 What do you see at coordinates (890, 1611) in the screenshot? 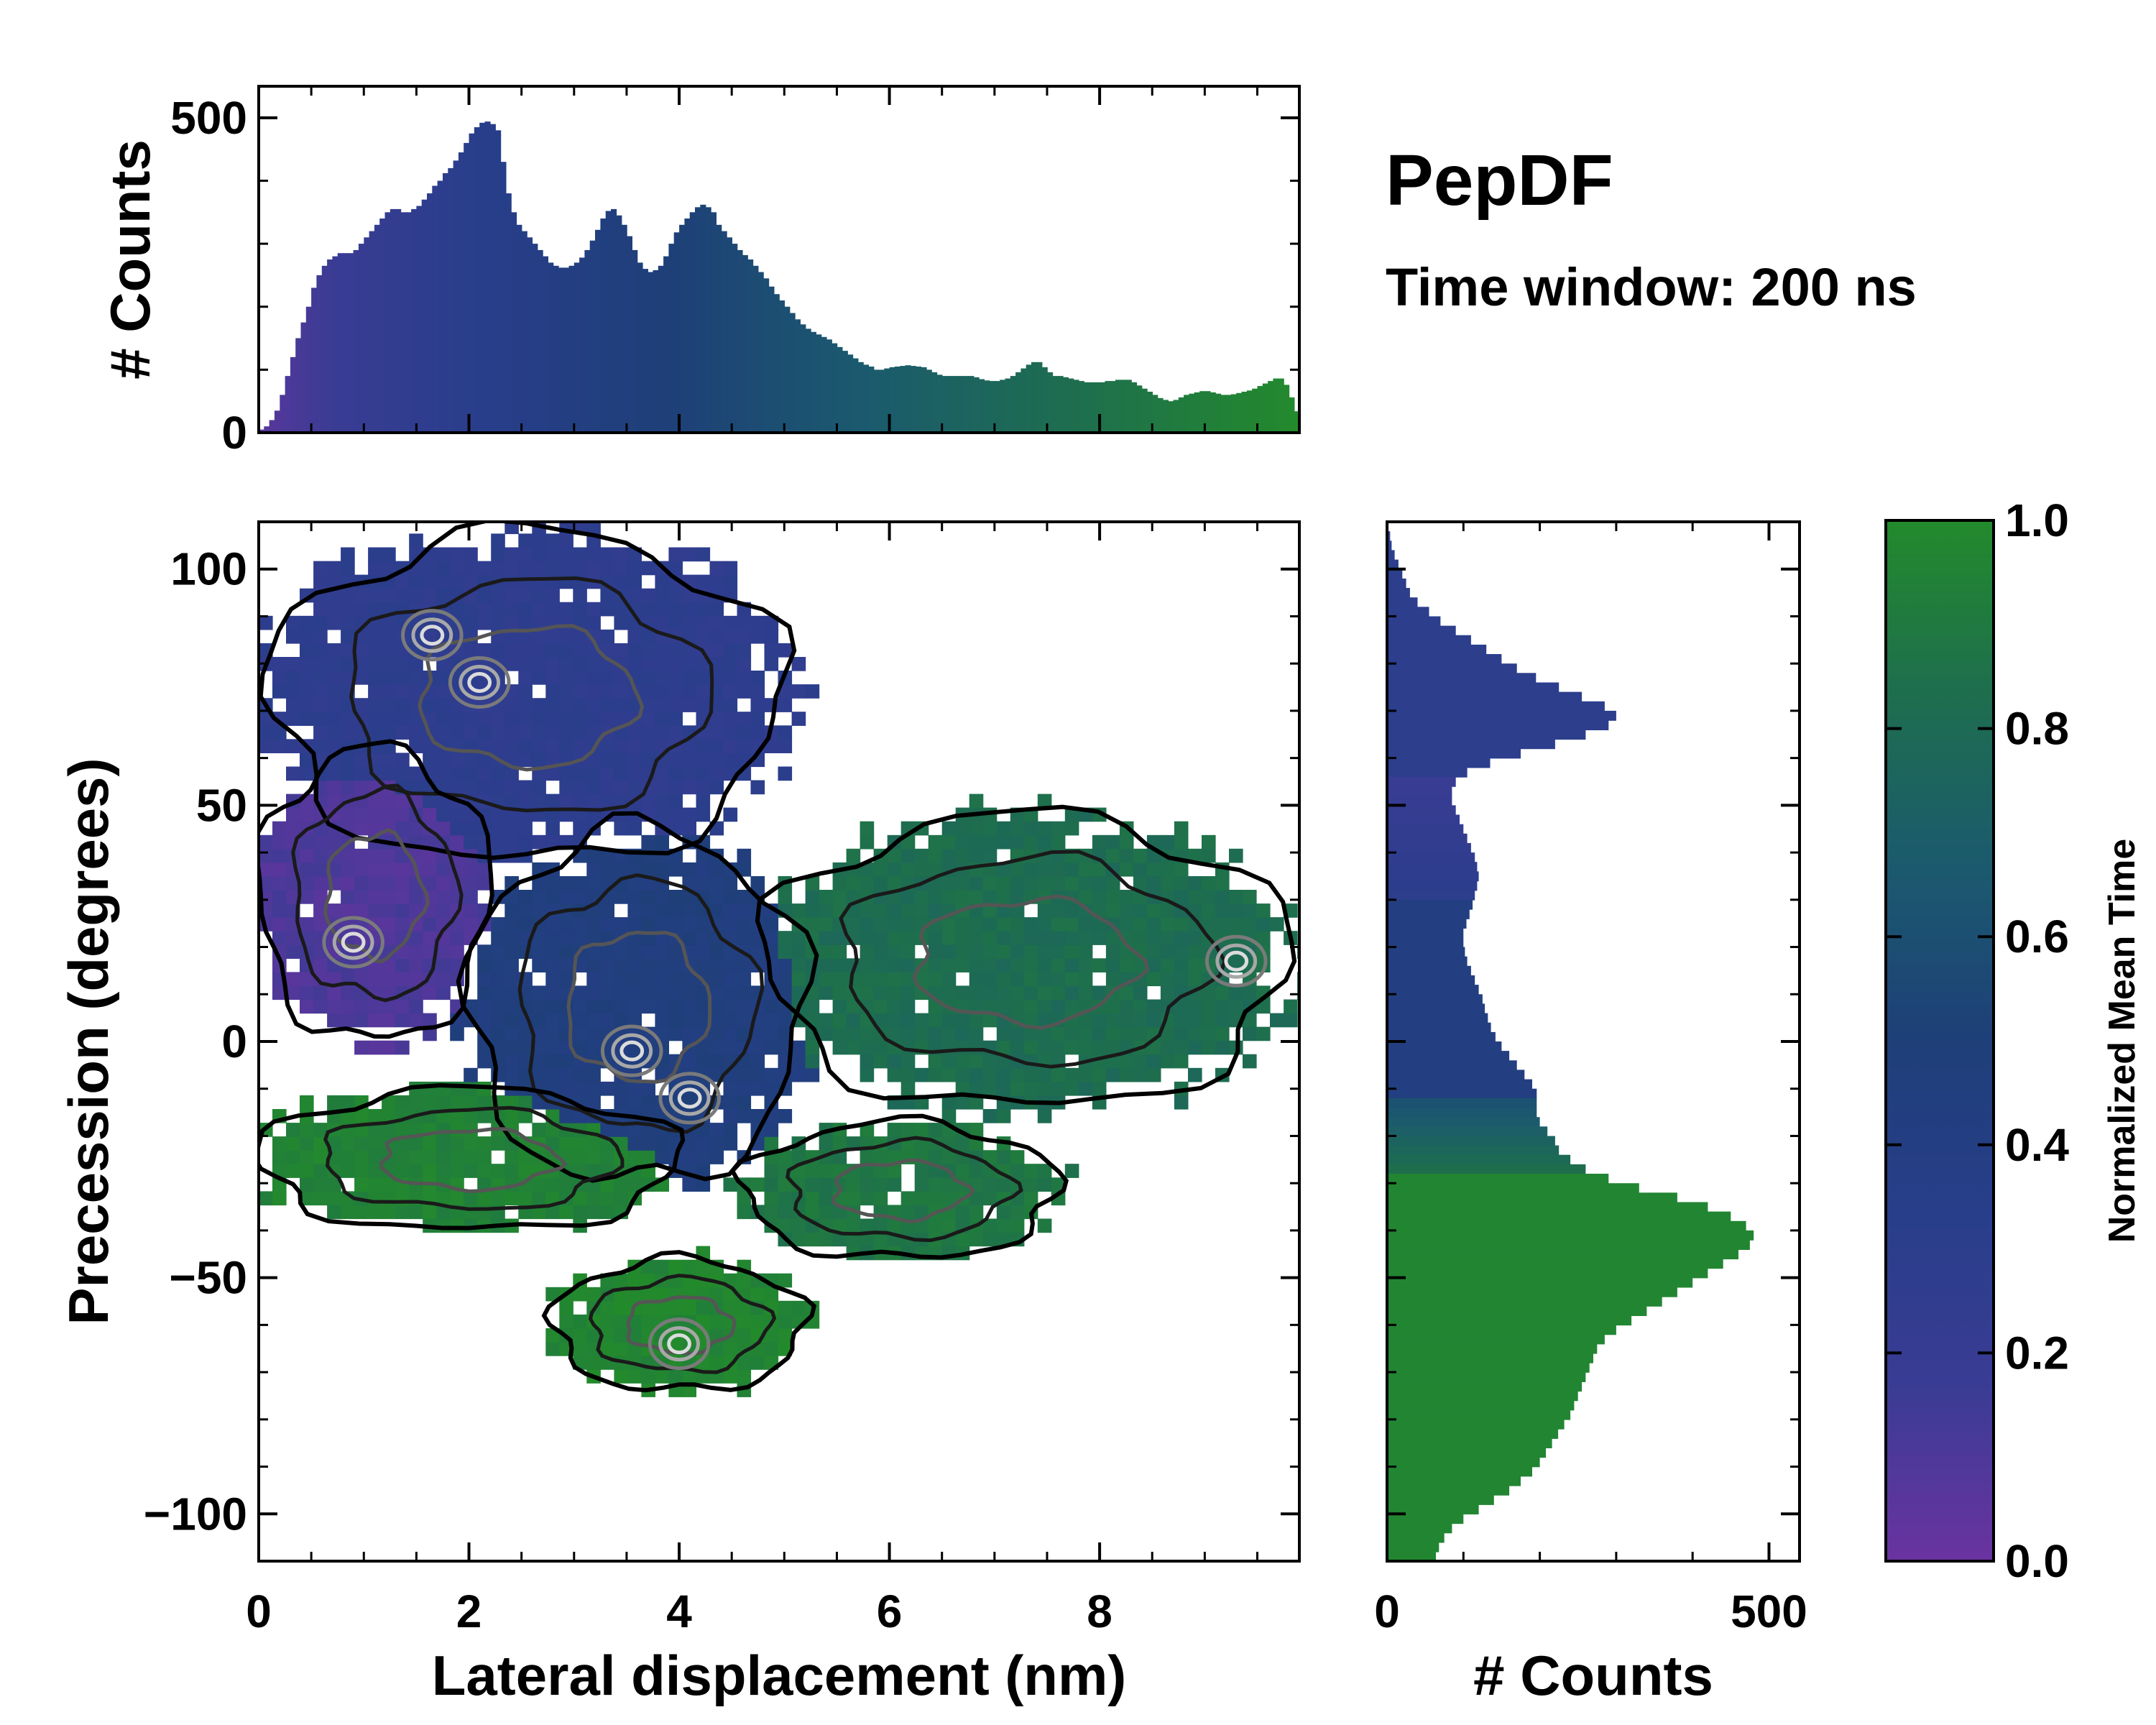
I see `x-tick-label: 6` at bounding box center [890, 1611].